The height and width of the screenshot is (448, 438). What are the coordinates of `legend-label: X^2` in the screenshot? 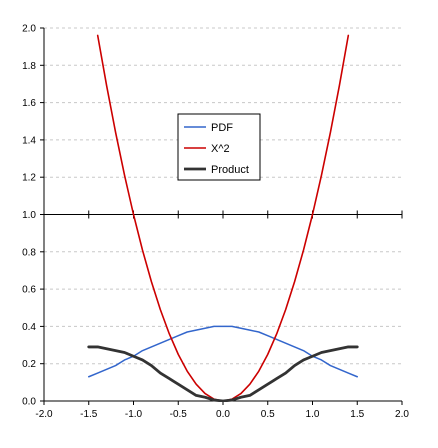 It's located at (220, 149).